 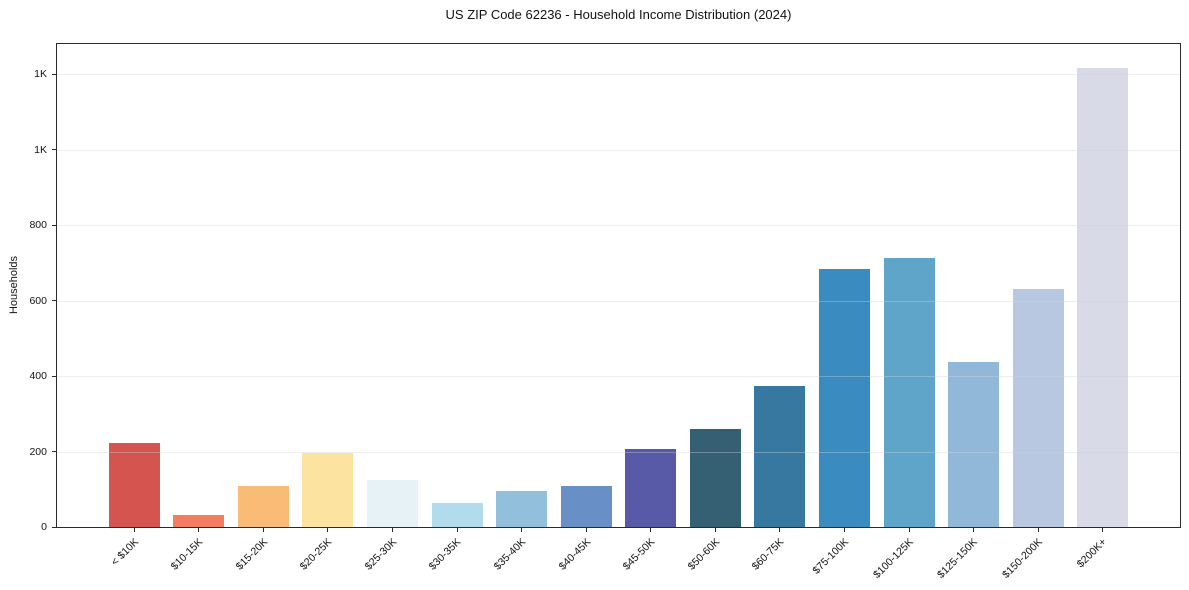 I want to click on bar-25-30k, so click(x=393, y=503).